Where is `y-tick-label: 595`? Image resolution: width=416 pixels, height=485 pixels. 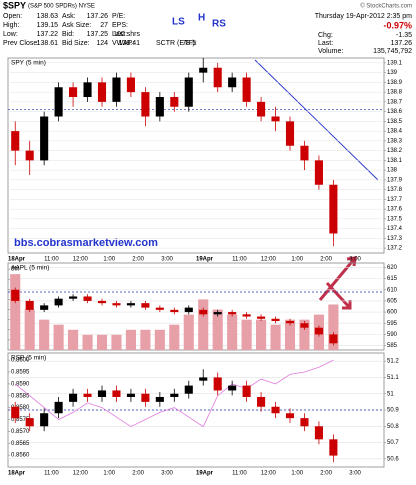
y-tick-label: 595 is located at coordinates (392, 324).